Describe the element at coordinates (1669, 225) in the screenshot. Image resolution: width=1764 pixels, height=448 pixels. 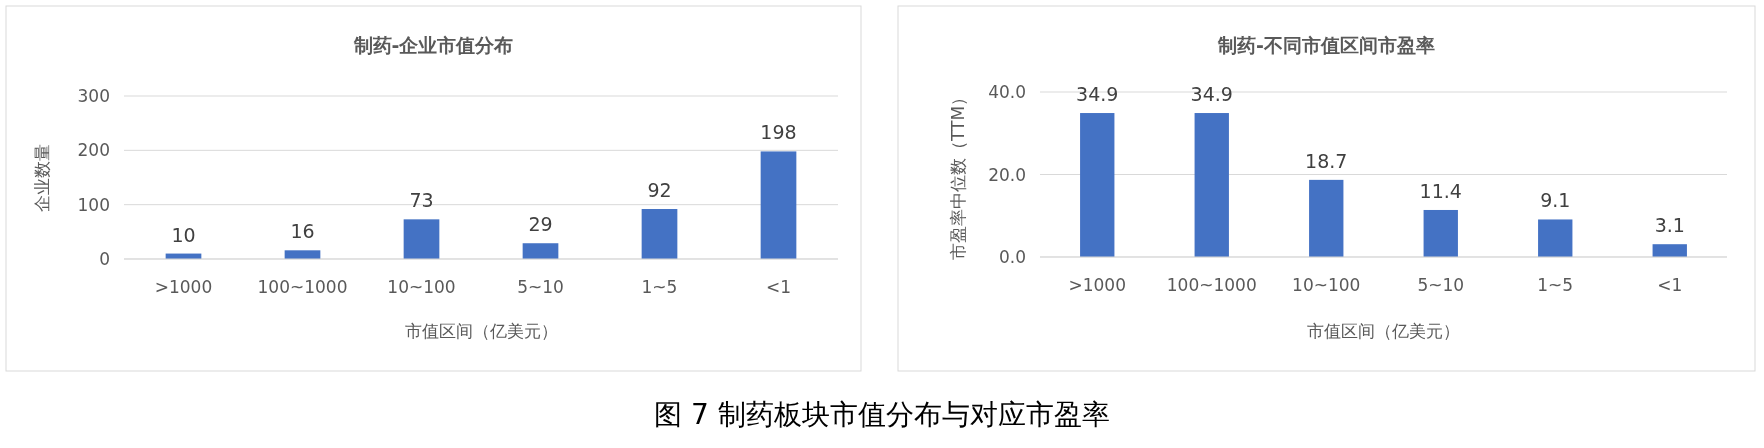
I see `data-label: 3.1` at that location.